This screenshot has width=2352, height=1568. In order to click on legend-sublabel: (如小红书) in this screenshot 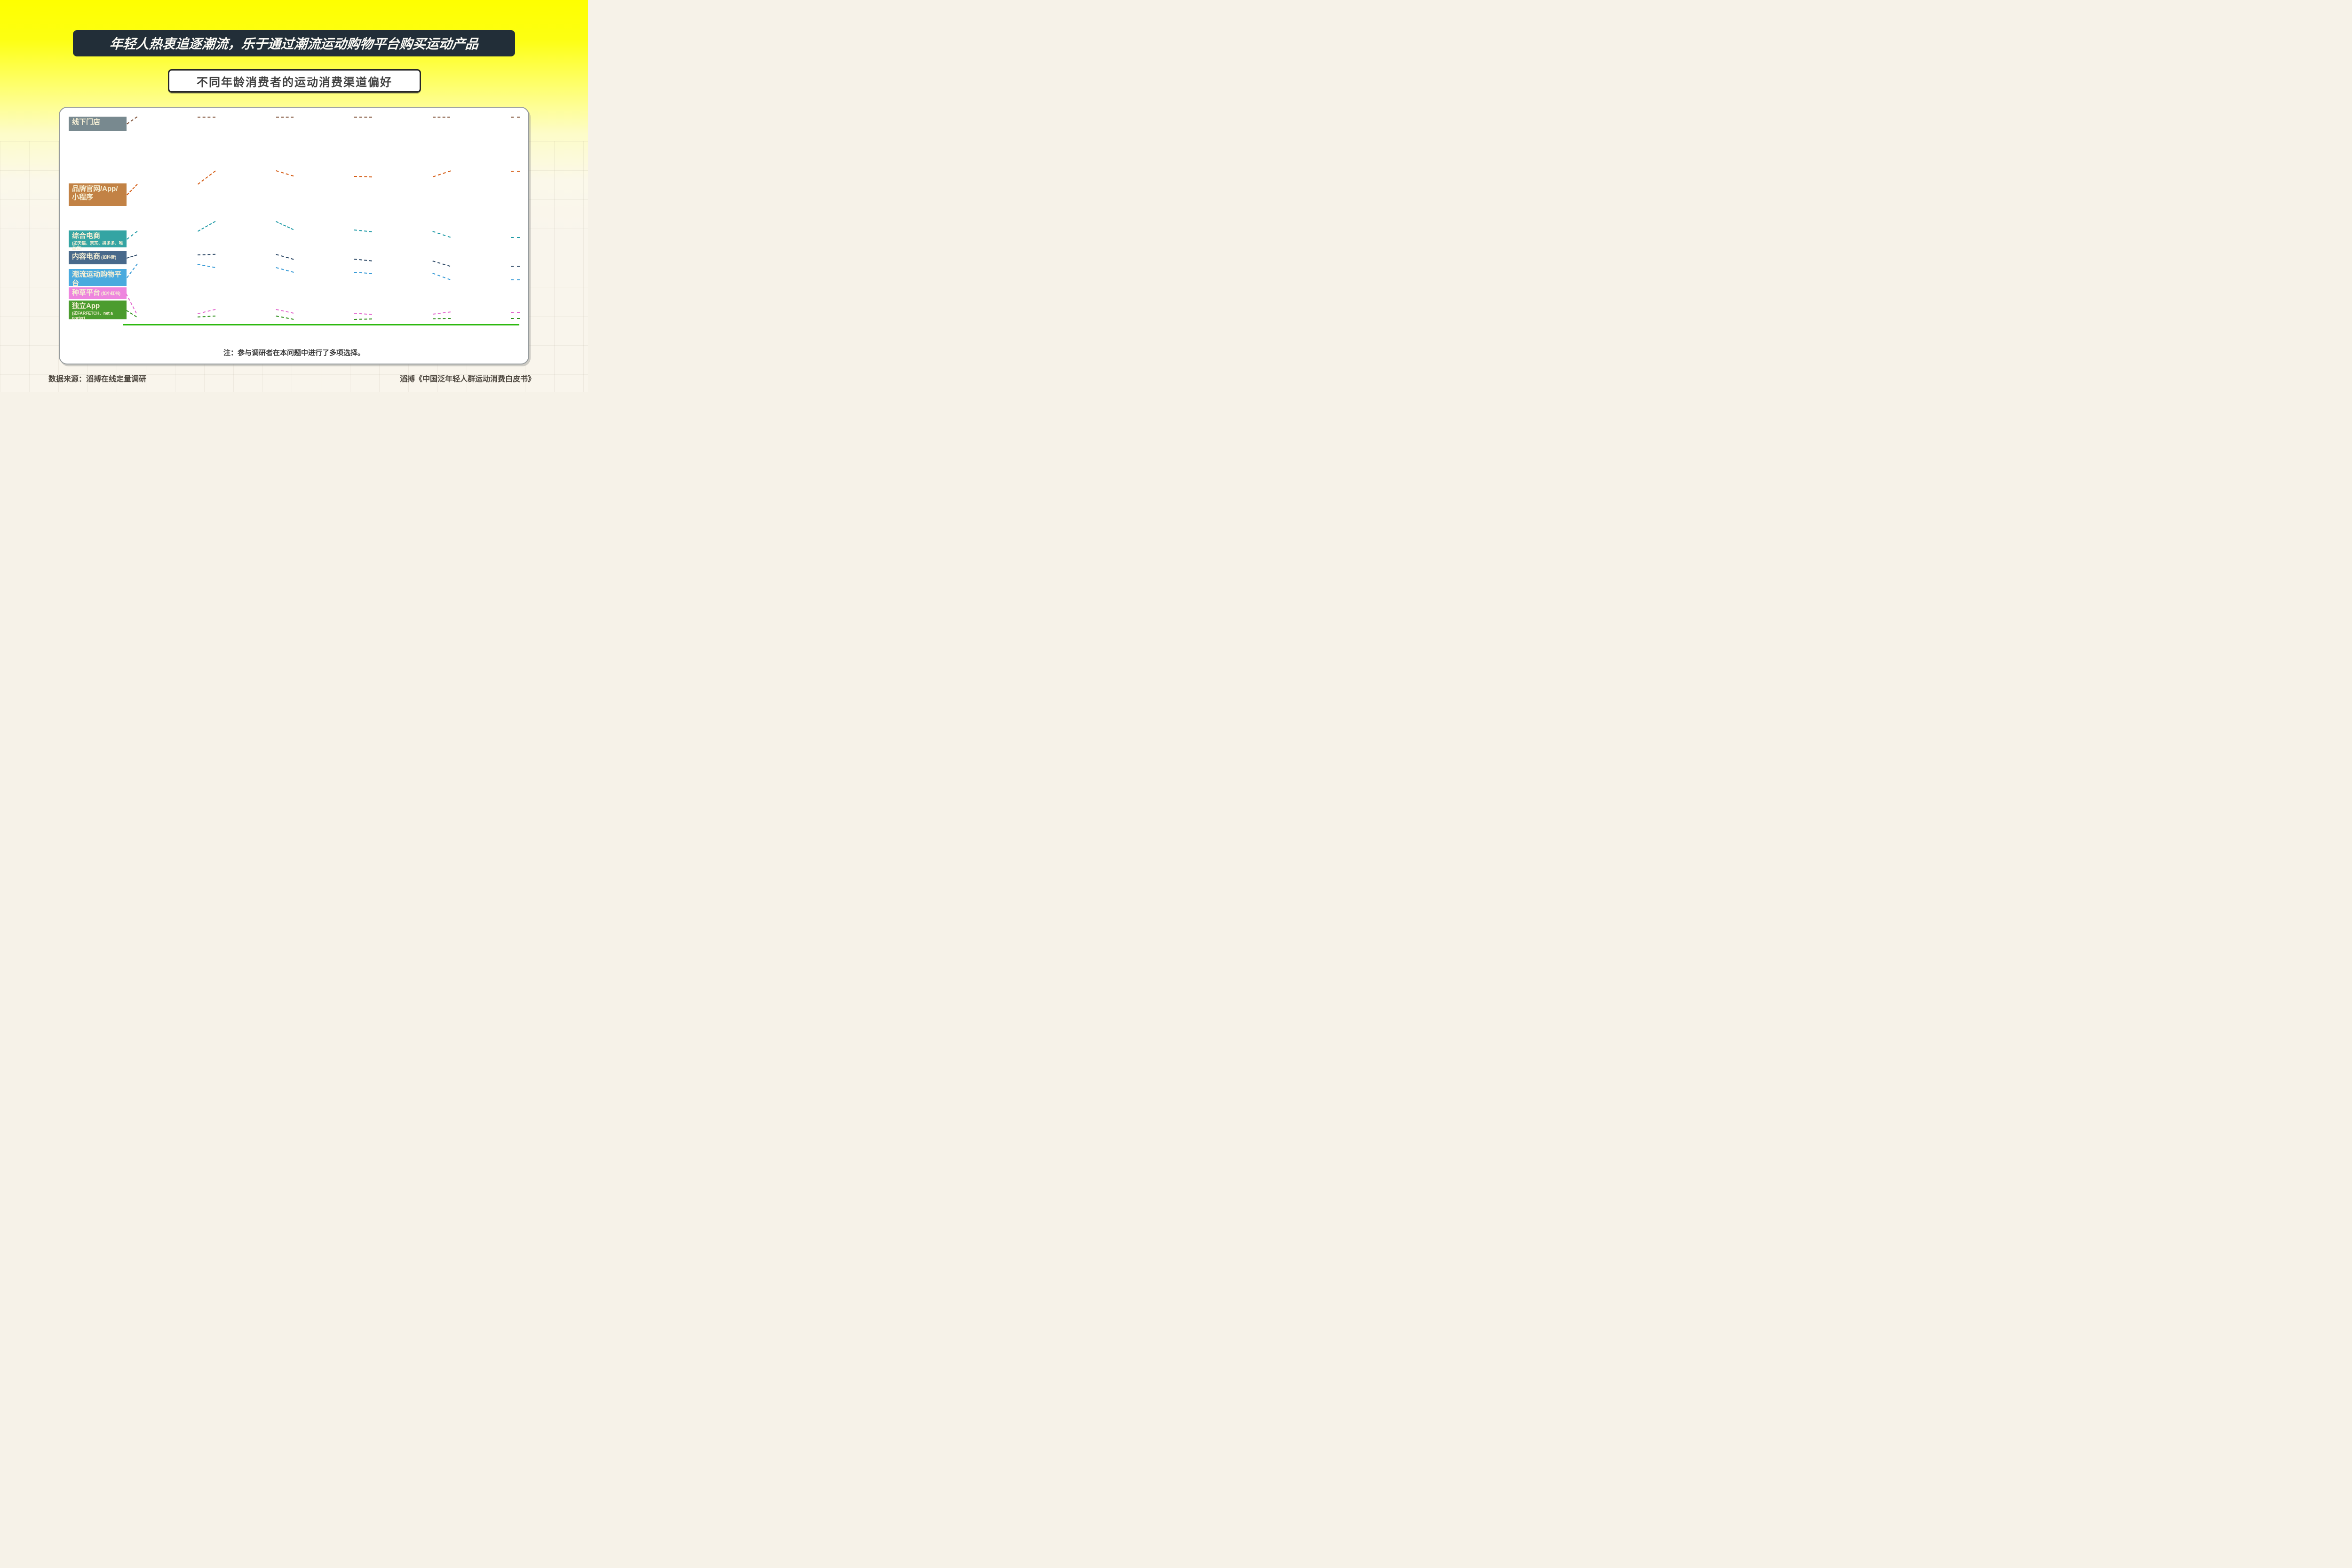, I will do `click(110, 293)`.